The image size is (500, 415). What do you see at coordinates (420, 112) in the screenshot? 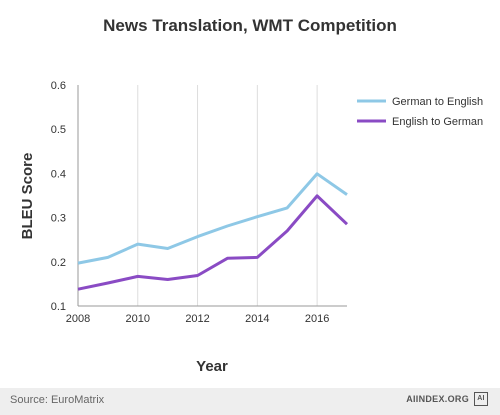
I see `legend: German to English English to German` at bounding box center [420, 112].